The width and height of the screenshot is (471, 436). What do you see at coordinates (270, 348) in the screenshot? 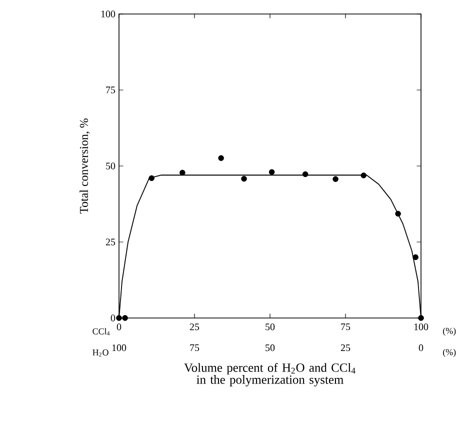
I see `x2-tick-label: 50` at bounding box center [270, 348].